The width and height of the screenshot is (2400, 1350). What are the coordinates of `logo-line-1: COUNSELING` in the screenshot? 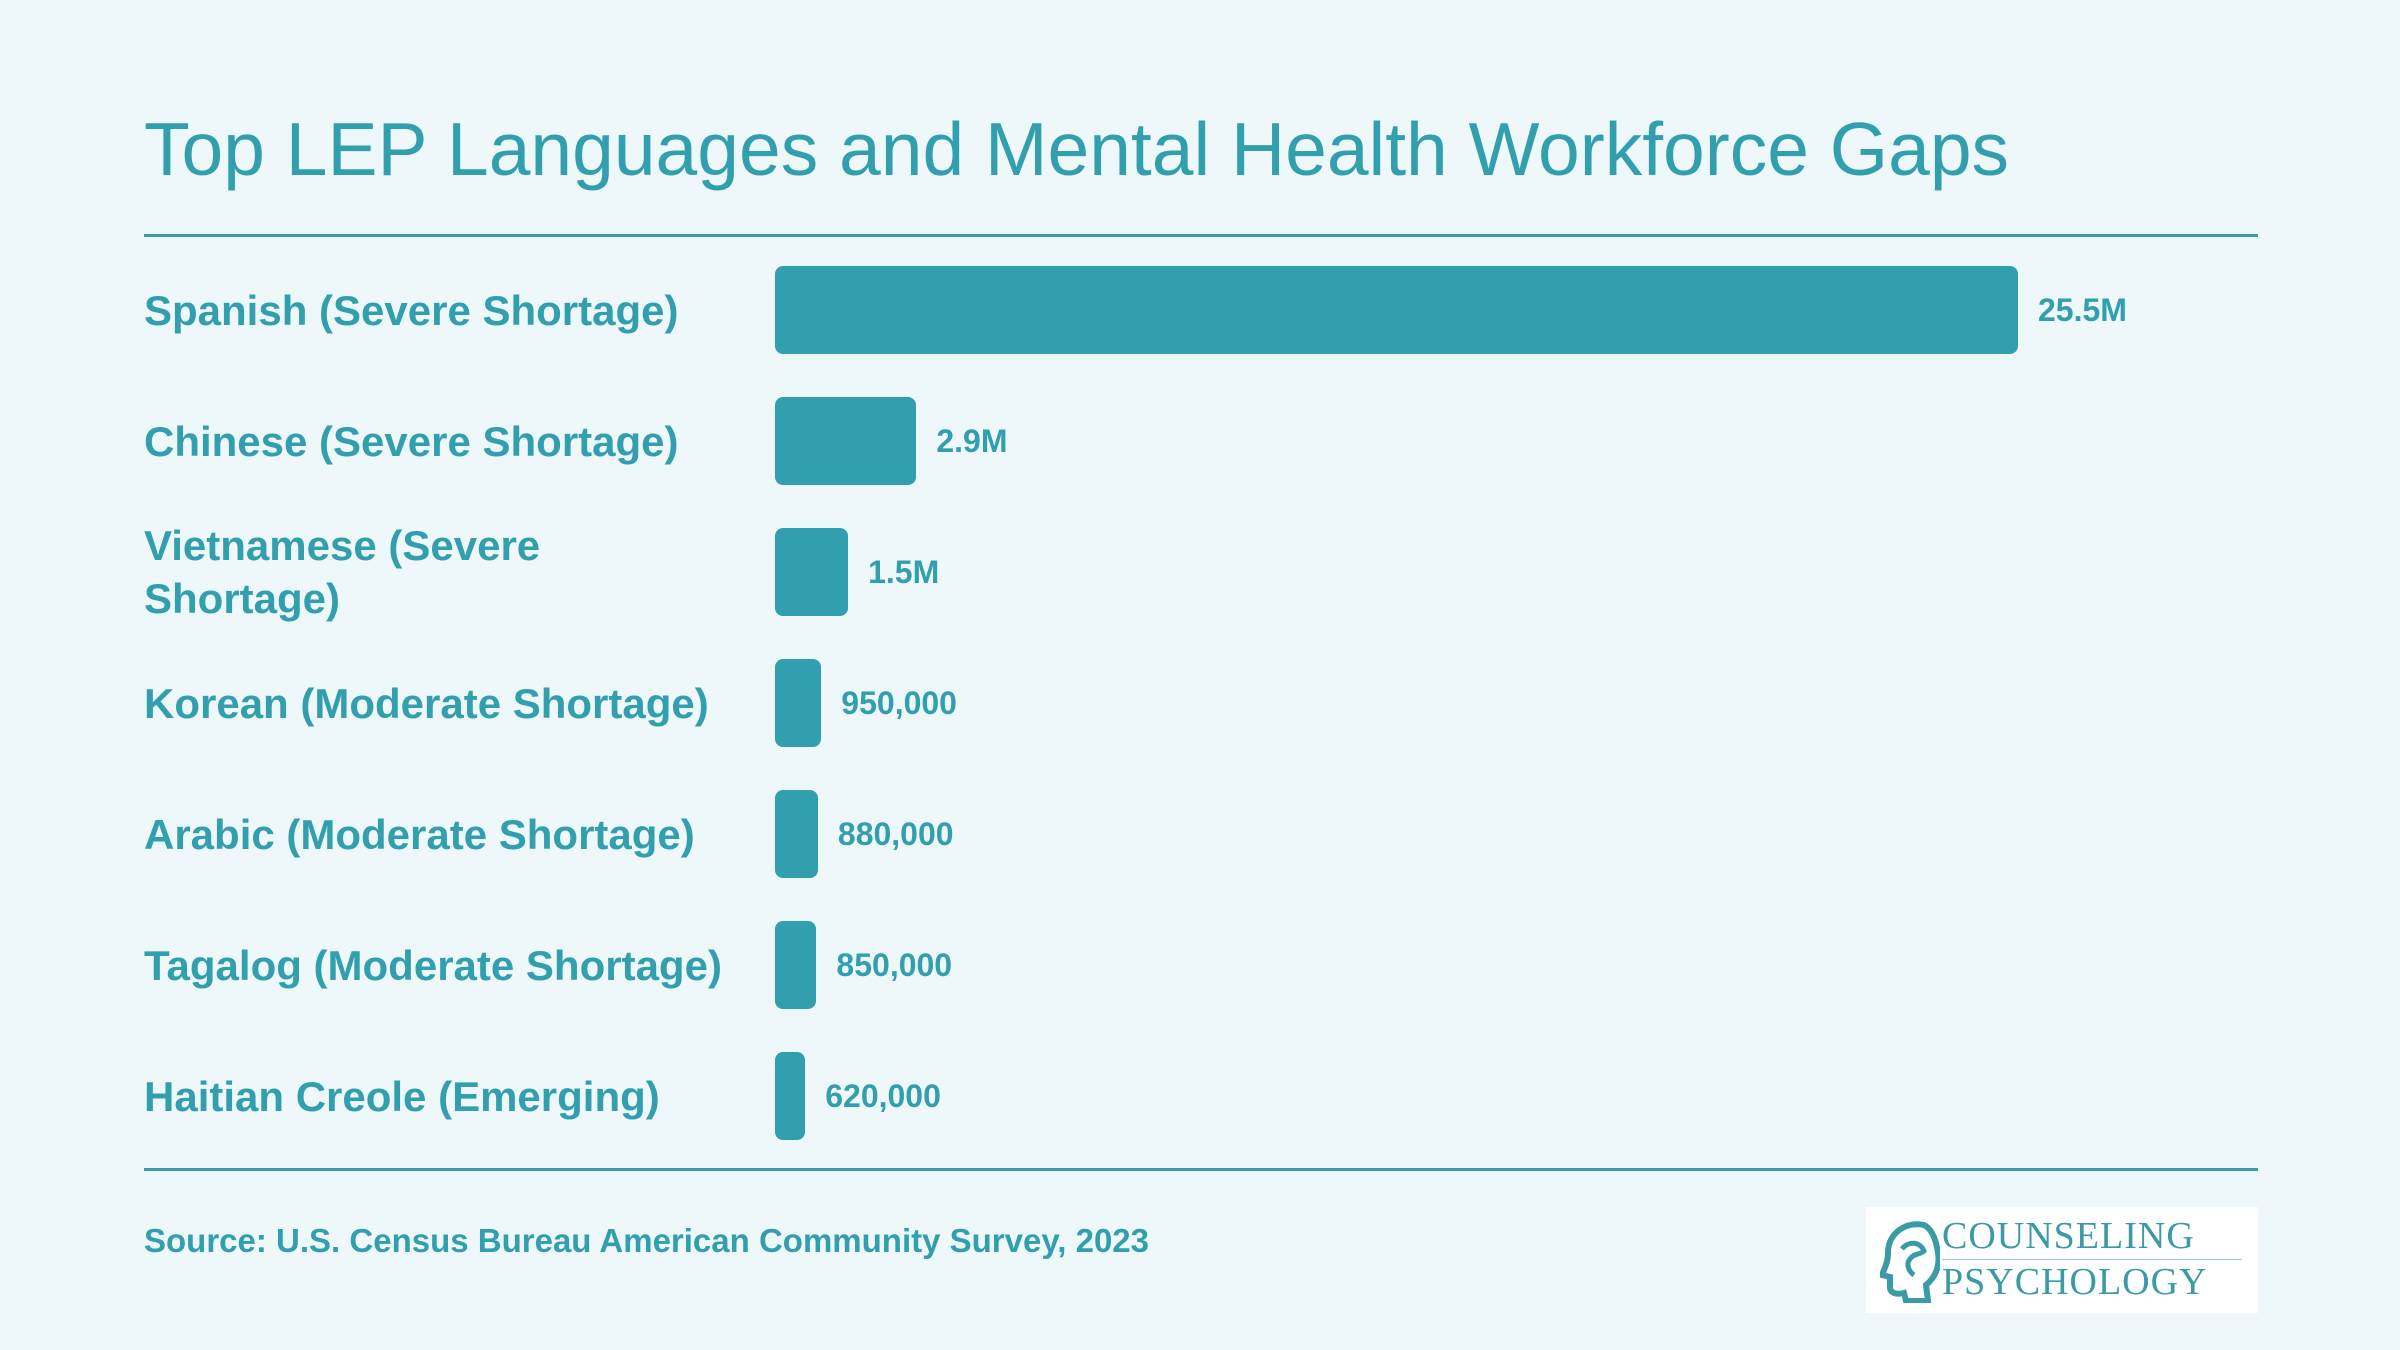 It's located at (2068, 1236).